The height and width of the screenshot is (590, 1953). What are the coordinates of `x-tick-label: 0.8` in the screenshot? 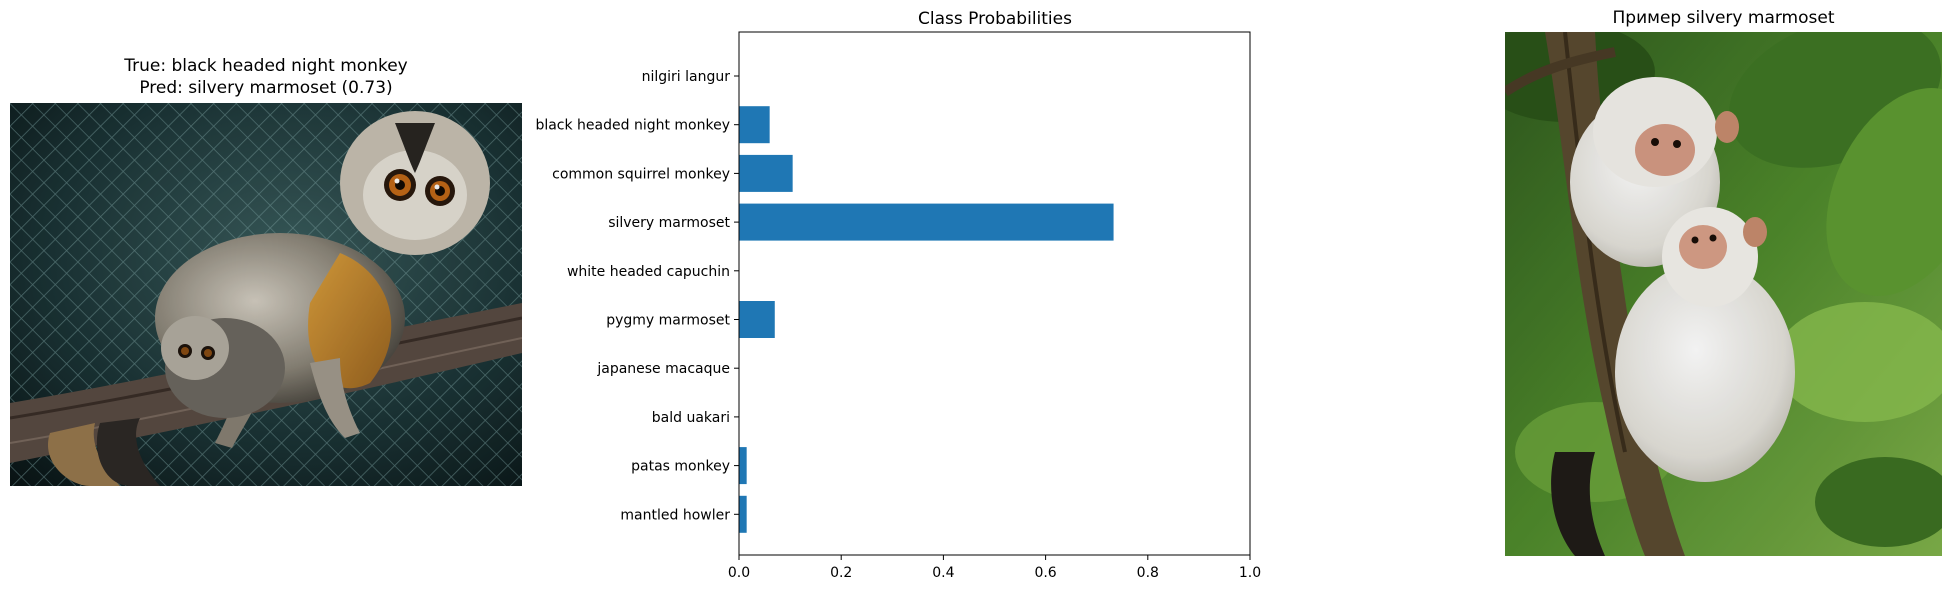 It's located at (1148, 573).